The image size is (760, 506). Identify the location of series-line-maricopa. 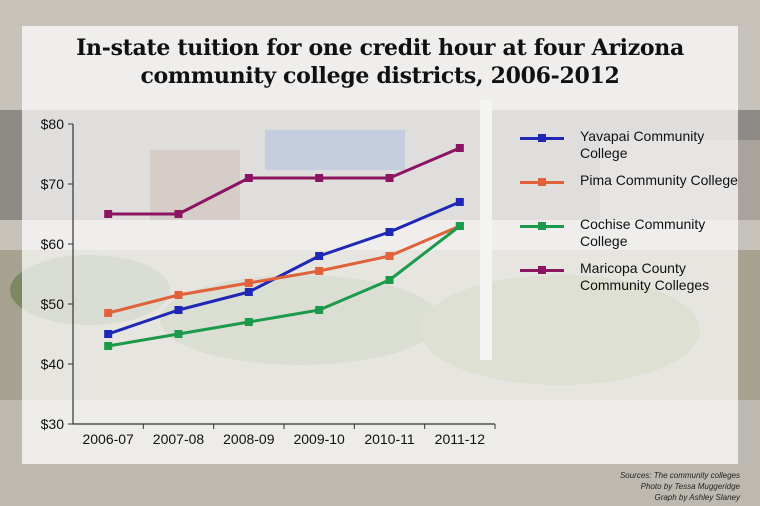
(284, 181).